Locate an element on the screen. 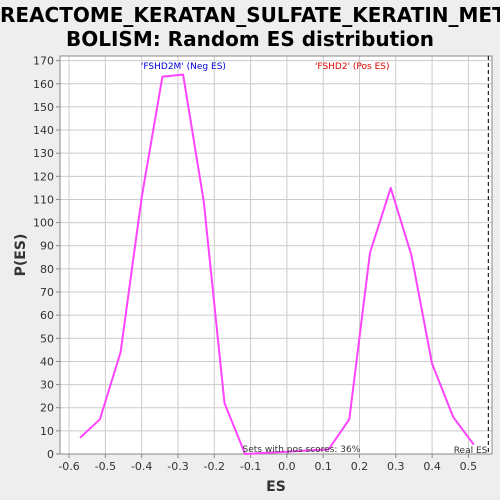 The width and height of the screenshot is (500, 500). y-tick-label: 110 is located at coordinates (43, 199).